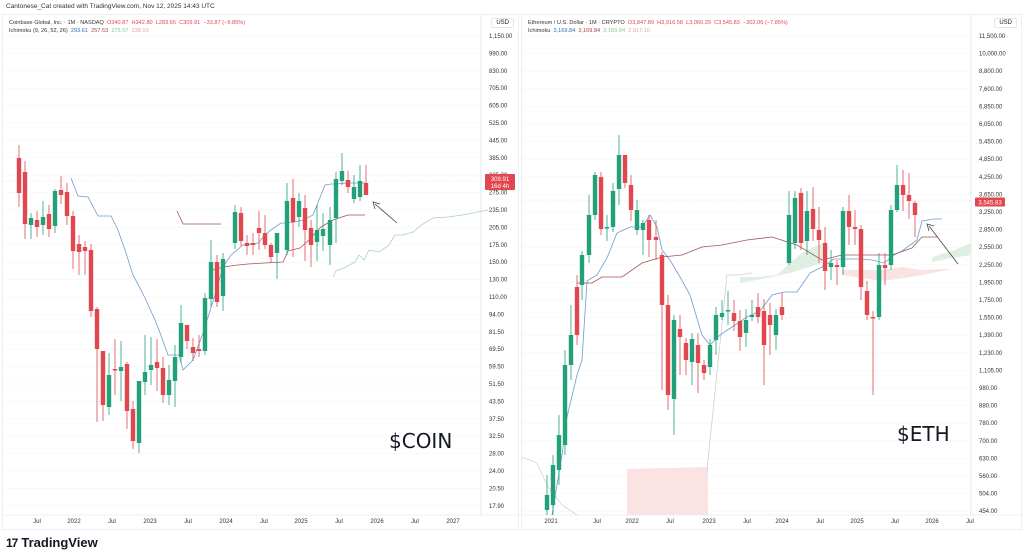 Image resolution: width=1024 pixels, height=557 pixels. I want to click on coin-change: −33.87 (−9.85%), so click(224, 23).